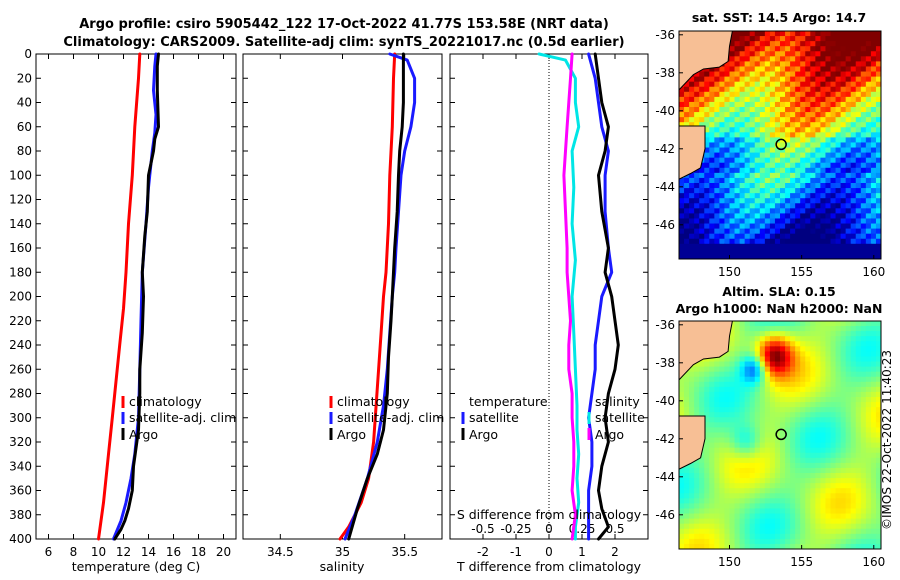 The width and height of the screenshot is (900, 580). Describe the element at coordinates (24, 127) in the screenshot. I see `y-tick-label: 60` at that location.